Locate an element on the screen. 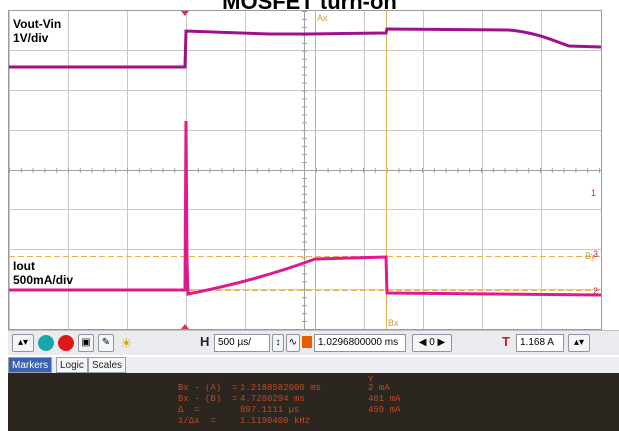 Image resolution: width=619 pixels, height=431 pixels. marker-row-time: 4.7280294 ms is located at coordinates (272, 399).